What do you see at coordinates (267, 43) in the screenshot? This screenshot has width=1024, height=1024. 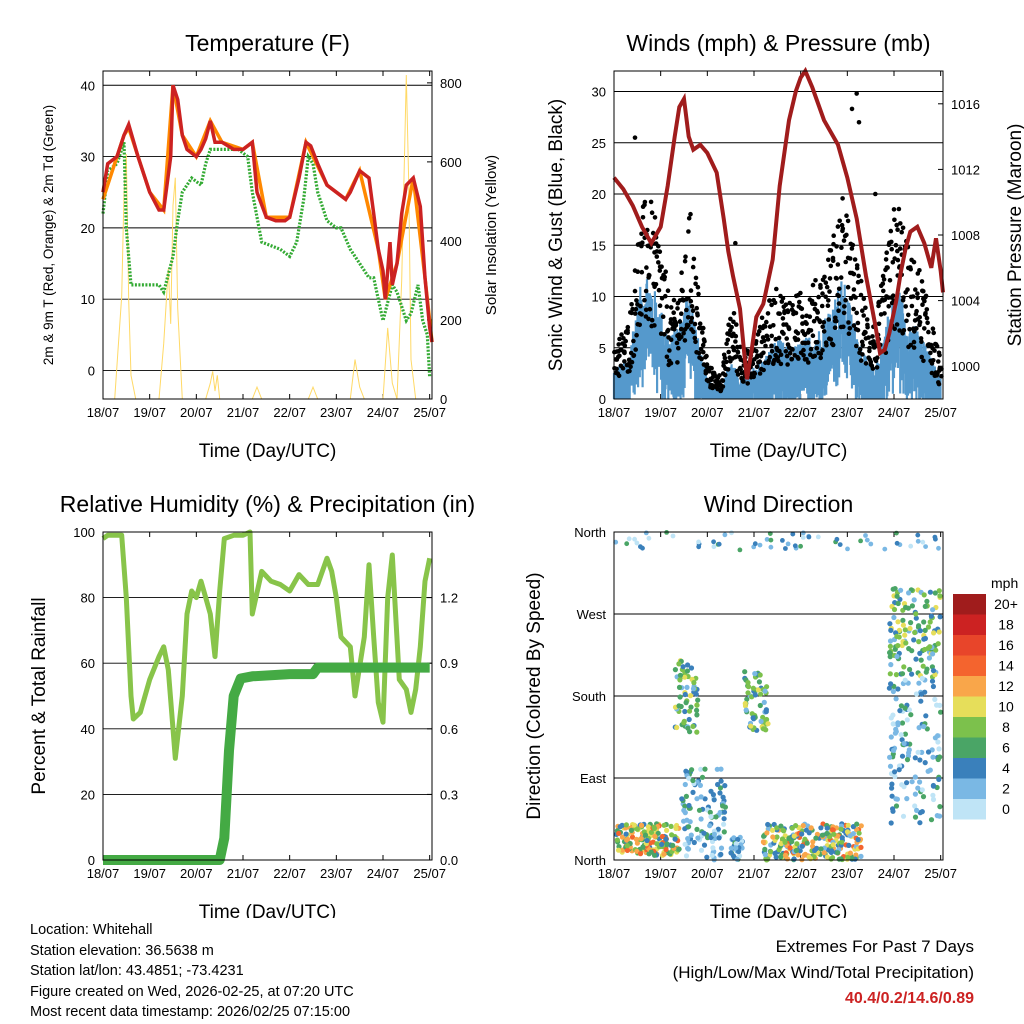 I see `panel-title: Temperature (F)` at bounding box center [267, 43].